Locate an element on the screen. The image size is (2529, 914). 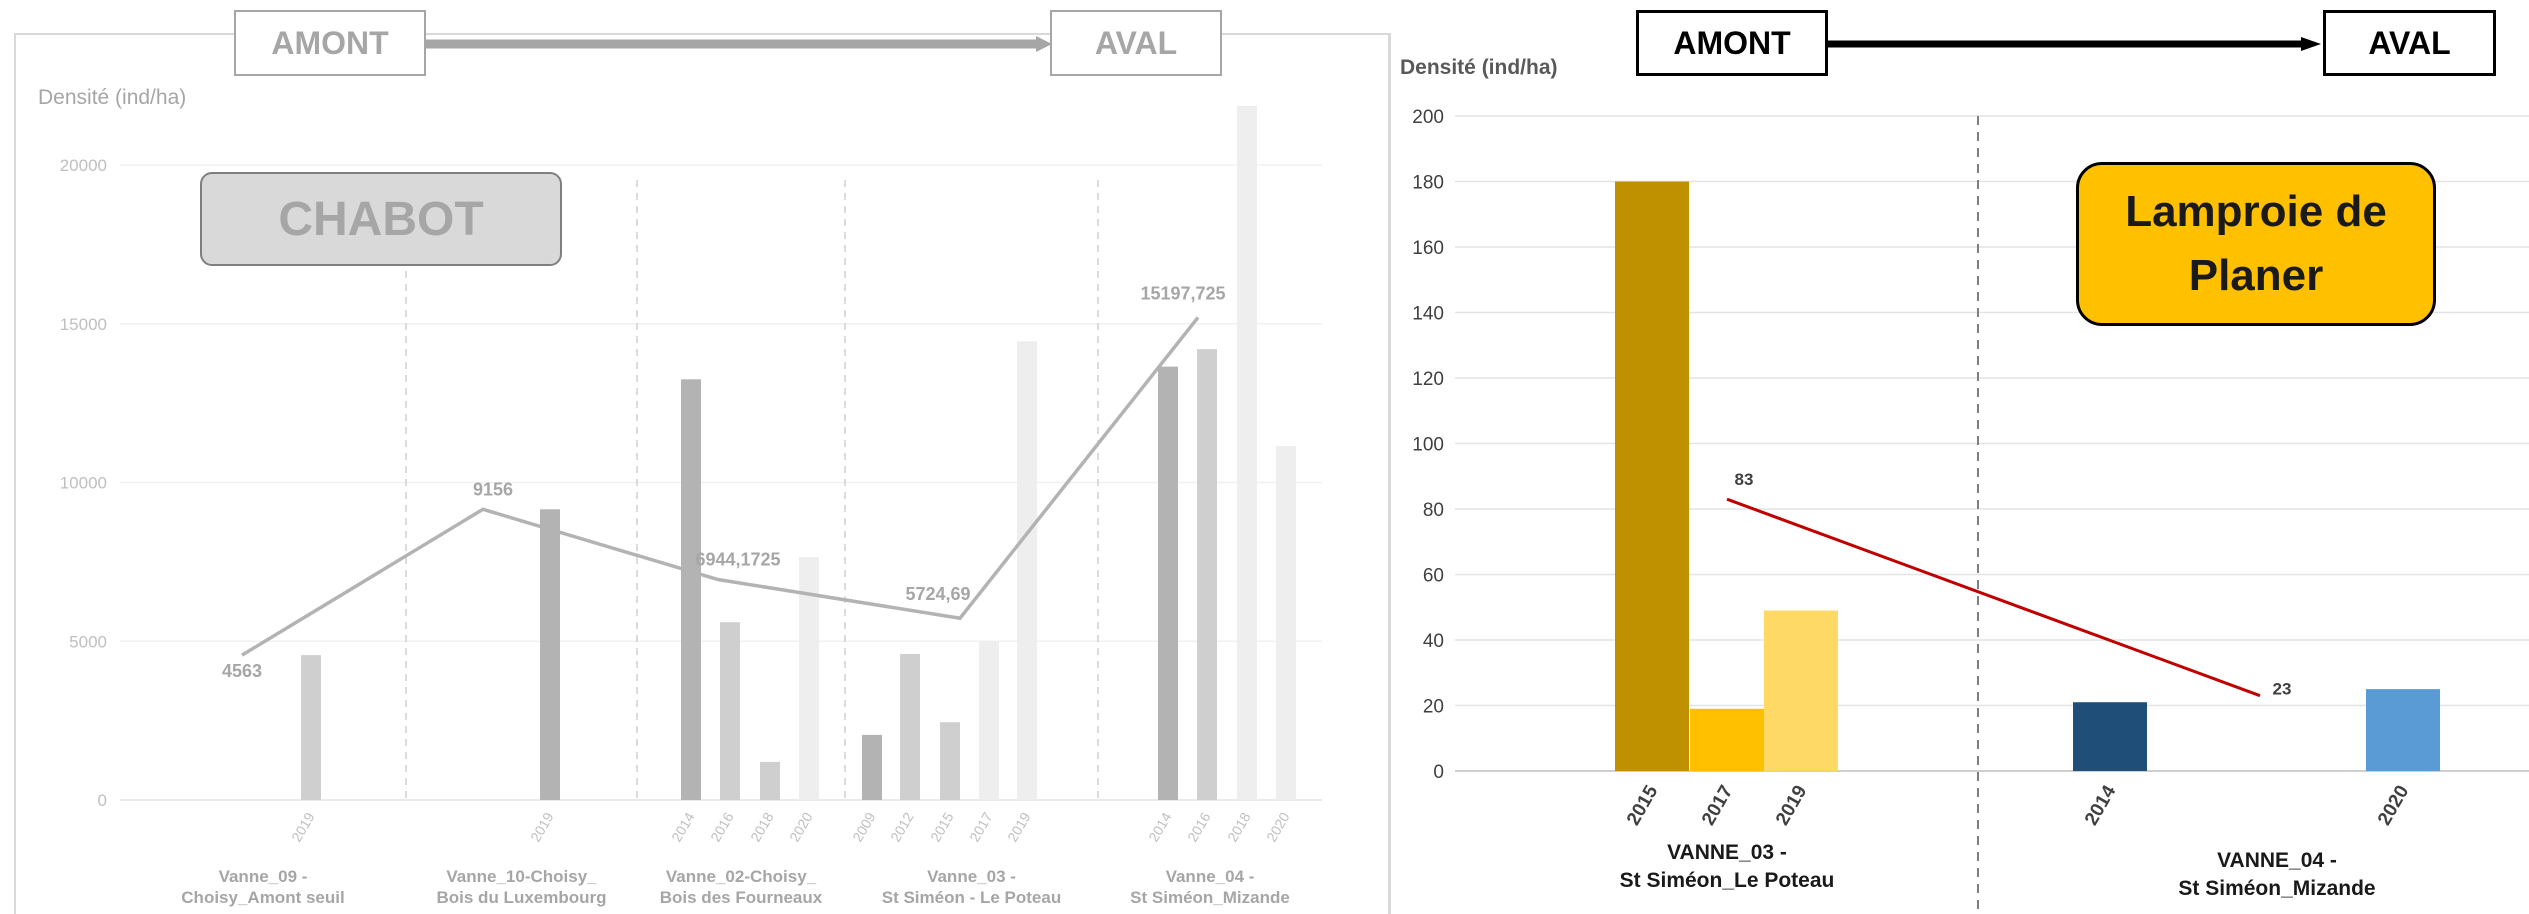
group-label: VANNE_03 - is located at coordinates (1727, 852).